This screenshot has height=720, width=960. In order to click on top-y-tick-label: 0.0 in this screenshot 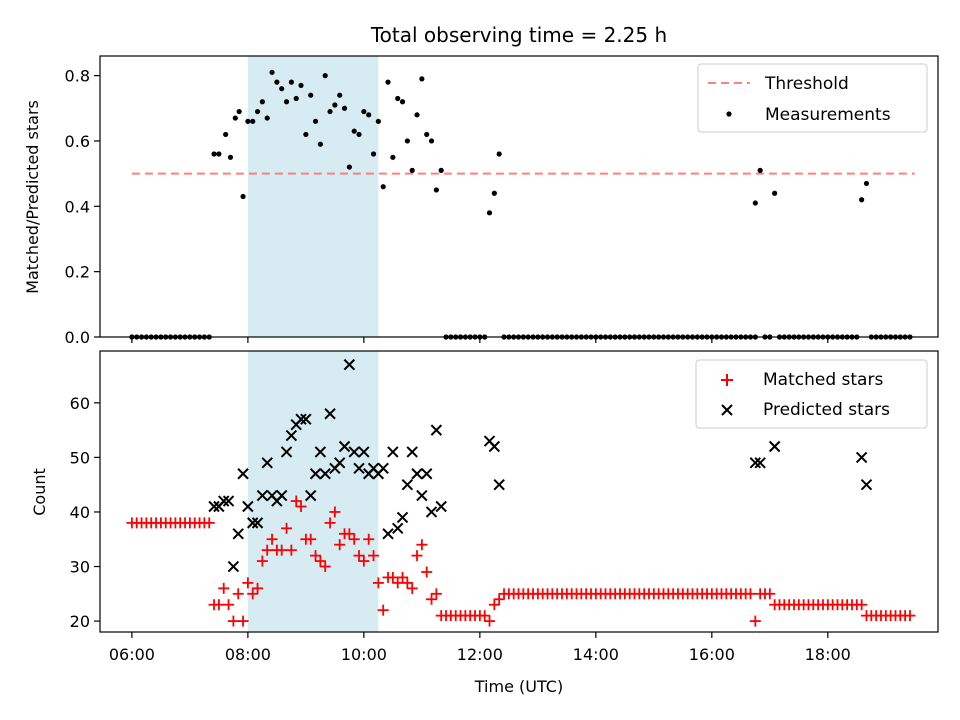, I will do `click(77, 337)`.